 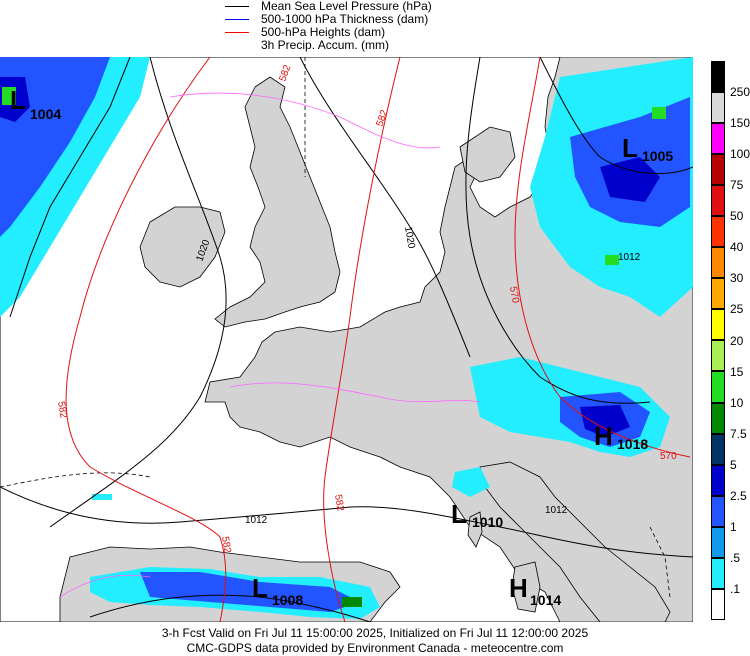 I want to click on precip-italy-north, so click(x=471, y=482).